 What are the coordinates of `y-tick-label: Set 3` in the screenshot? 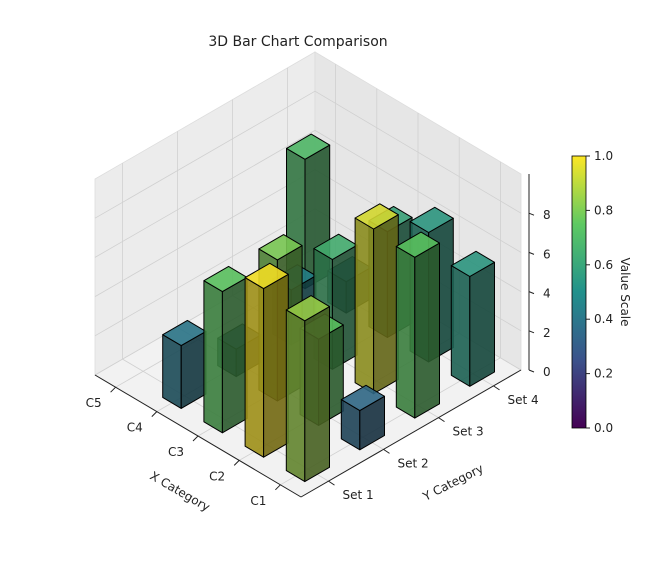 It's located at (468, 432).